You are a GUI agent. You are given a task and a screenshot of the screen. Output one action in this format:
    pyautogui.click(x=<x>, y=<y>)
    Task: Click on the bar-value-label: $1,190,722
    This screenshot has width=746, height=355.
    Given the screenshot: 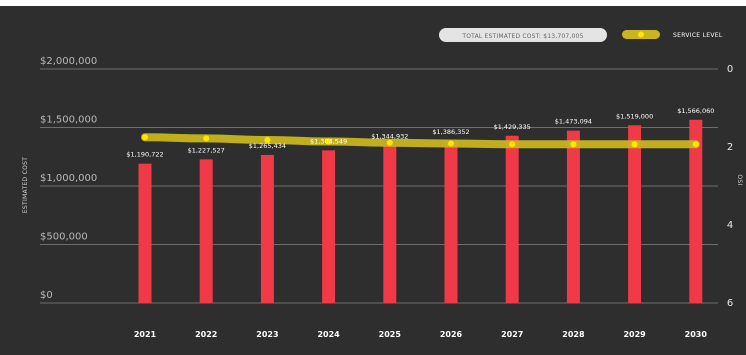 What is the action you would take?
    pyautogui.click(x=144, y=155)
    